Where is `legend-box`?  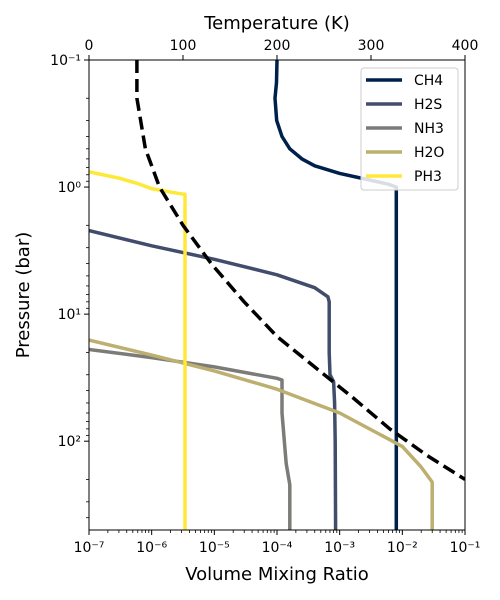
legend-box is located at coordinates (409, 129).